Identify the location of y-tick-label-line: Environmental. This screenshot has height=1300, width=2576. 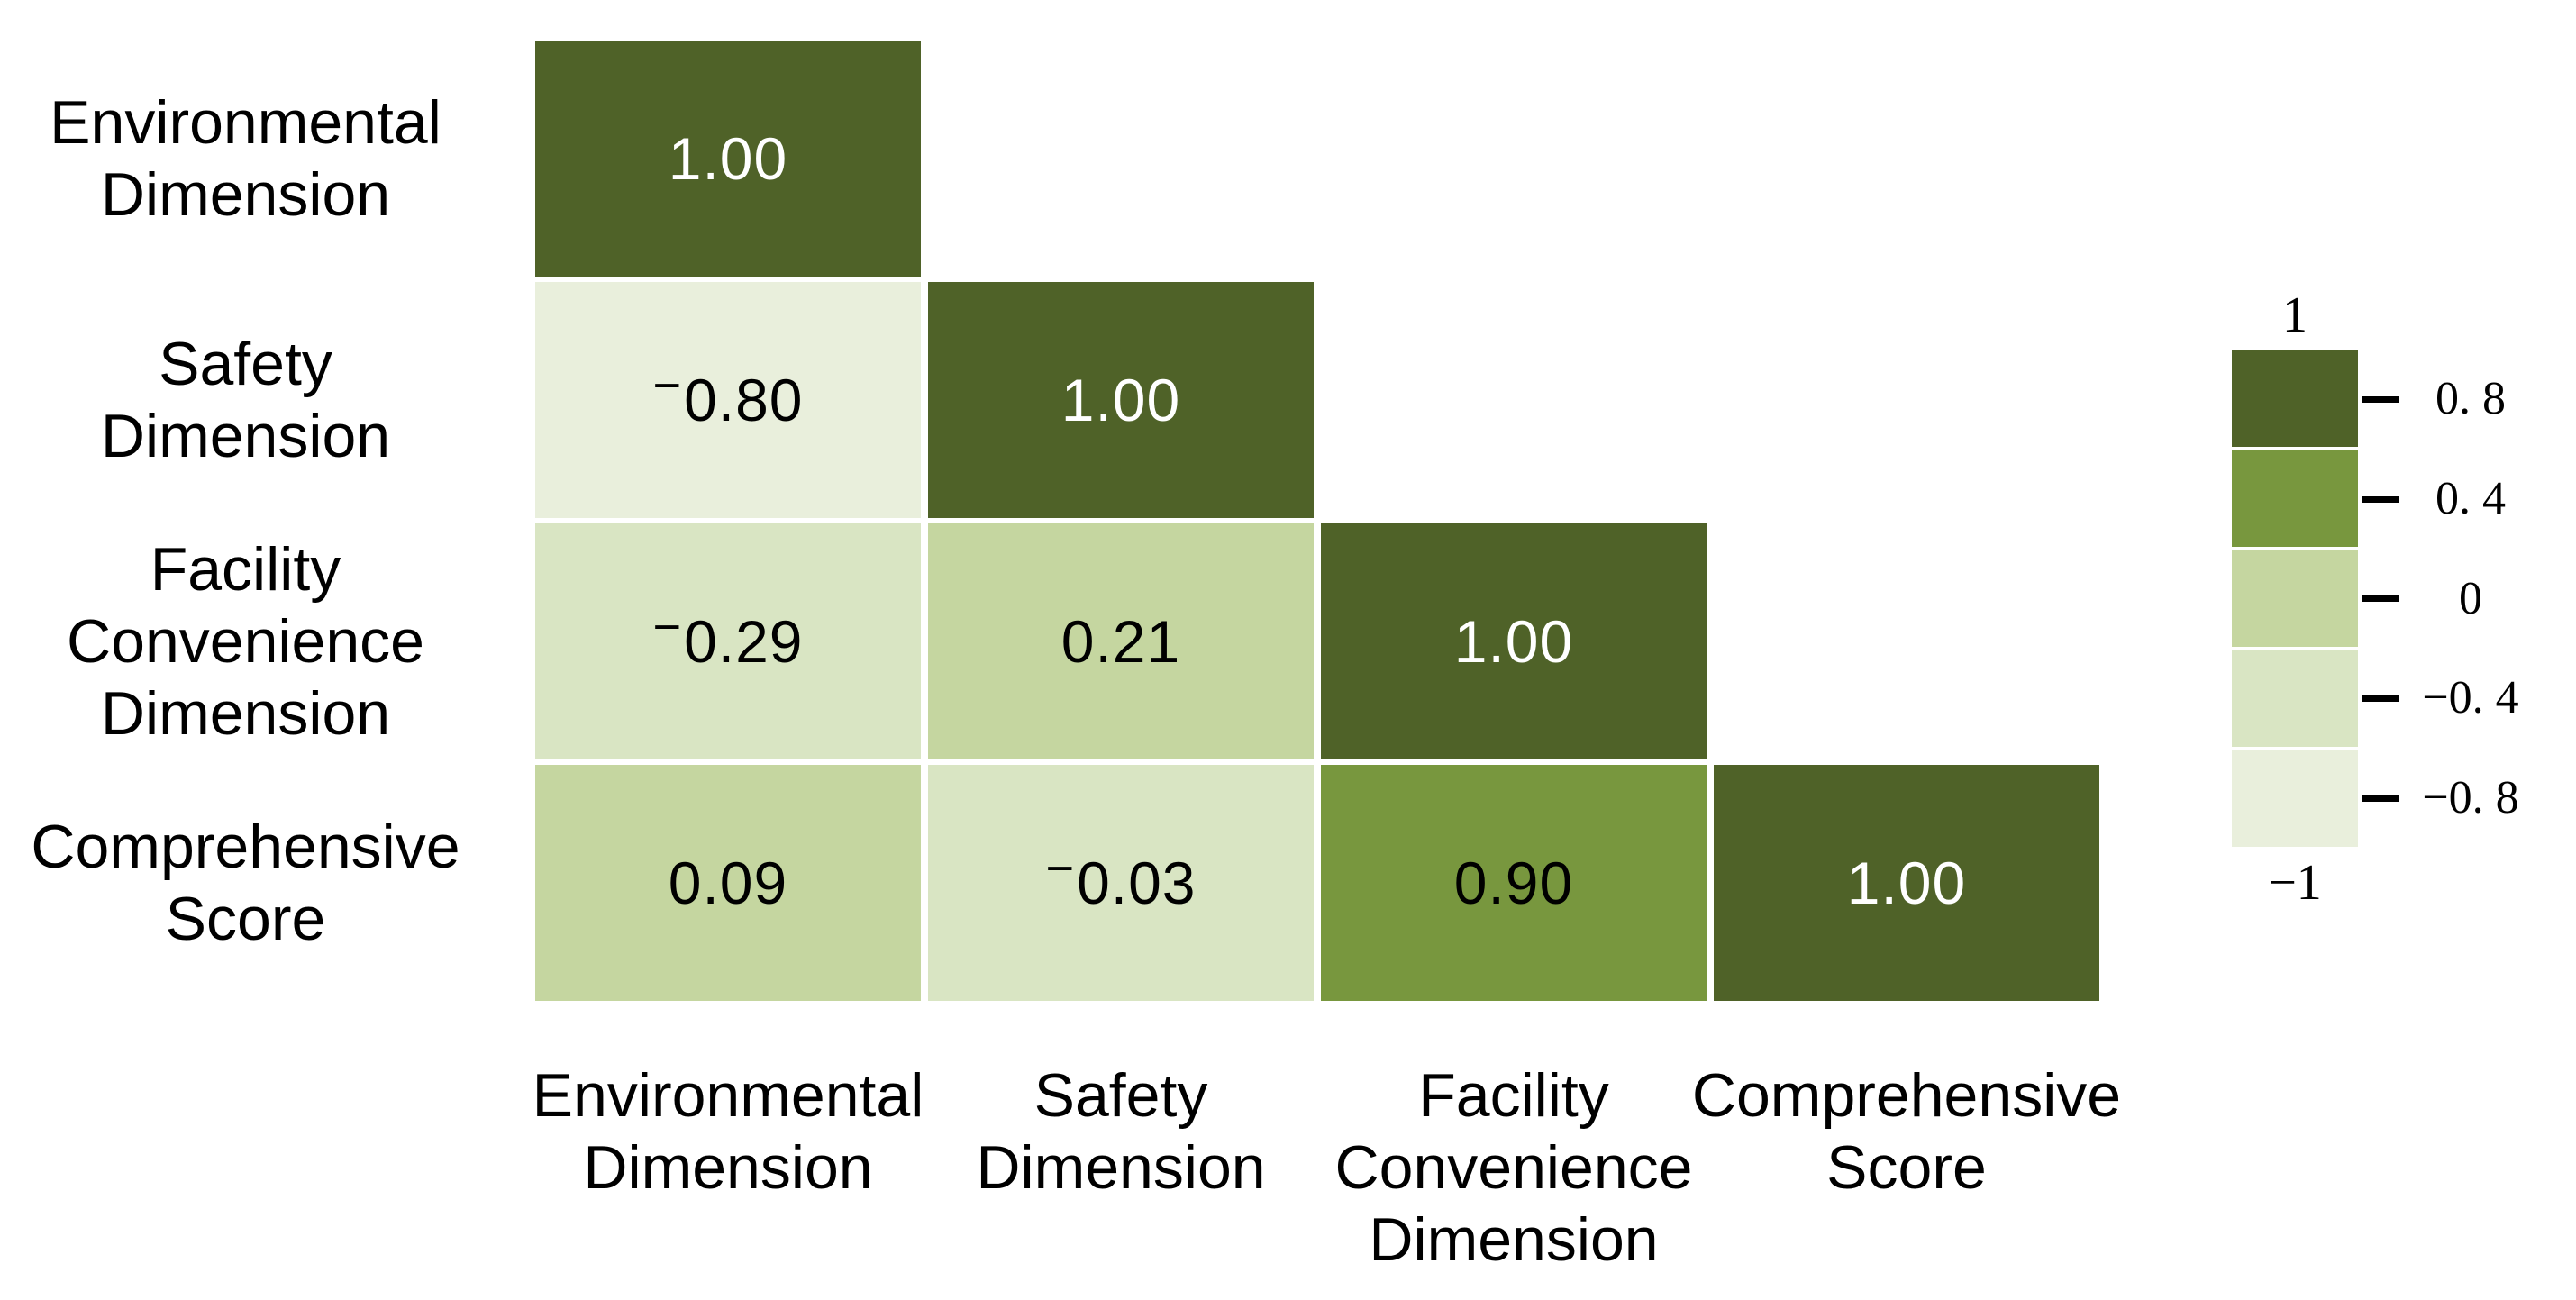
(245, 123).